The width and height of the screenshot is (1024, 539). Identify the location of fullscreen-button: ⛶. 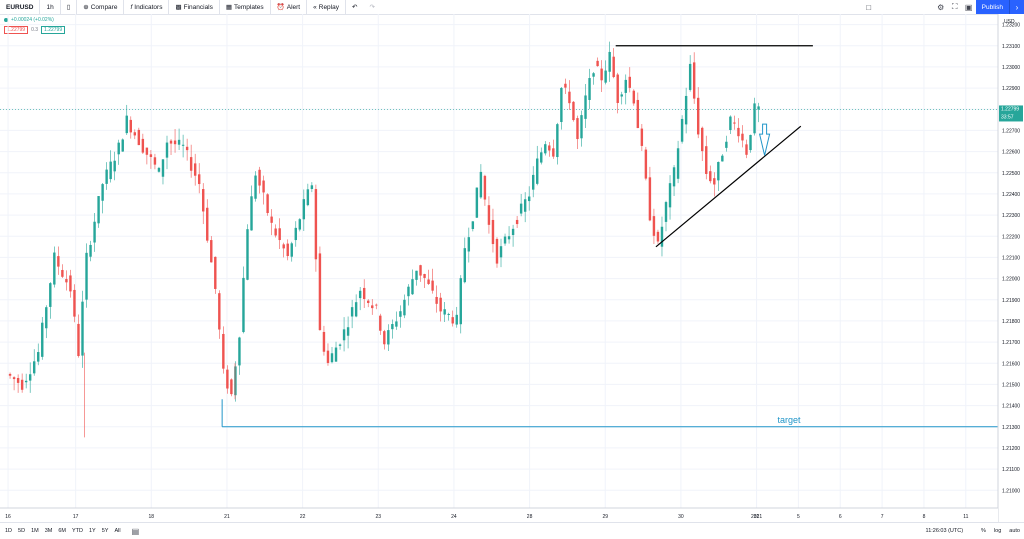
(955, 7).